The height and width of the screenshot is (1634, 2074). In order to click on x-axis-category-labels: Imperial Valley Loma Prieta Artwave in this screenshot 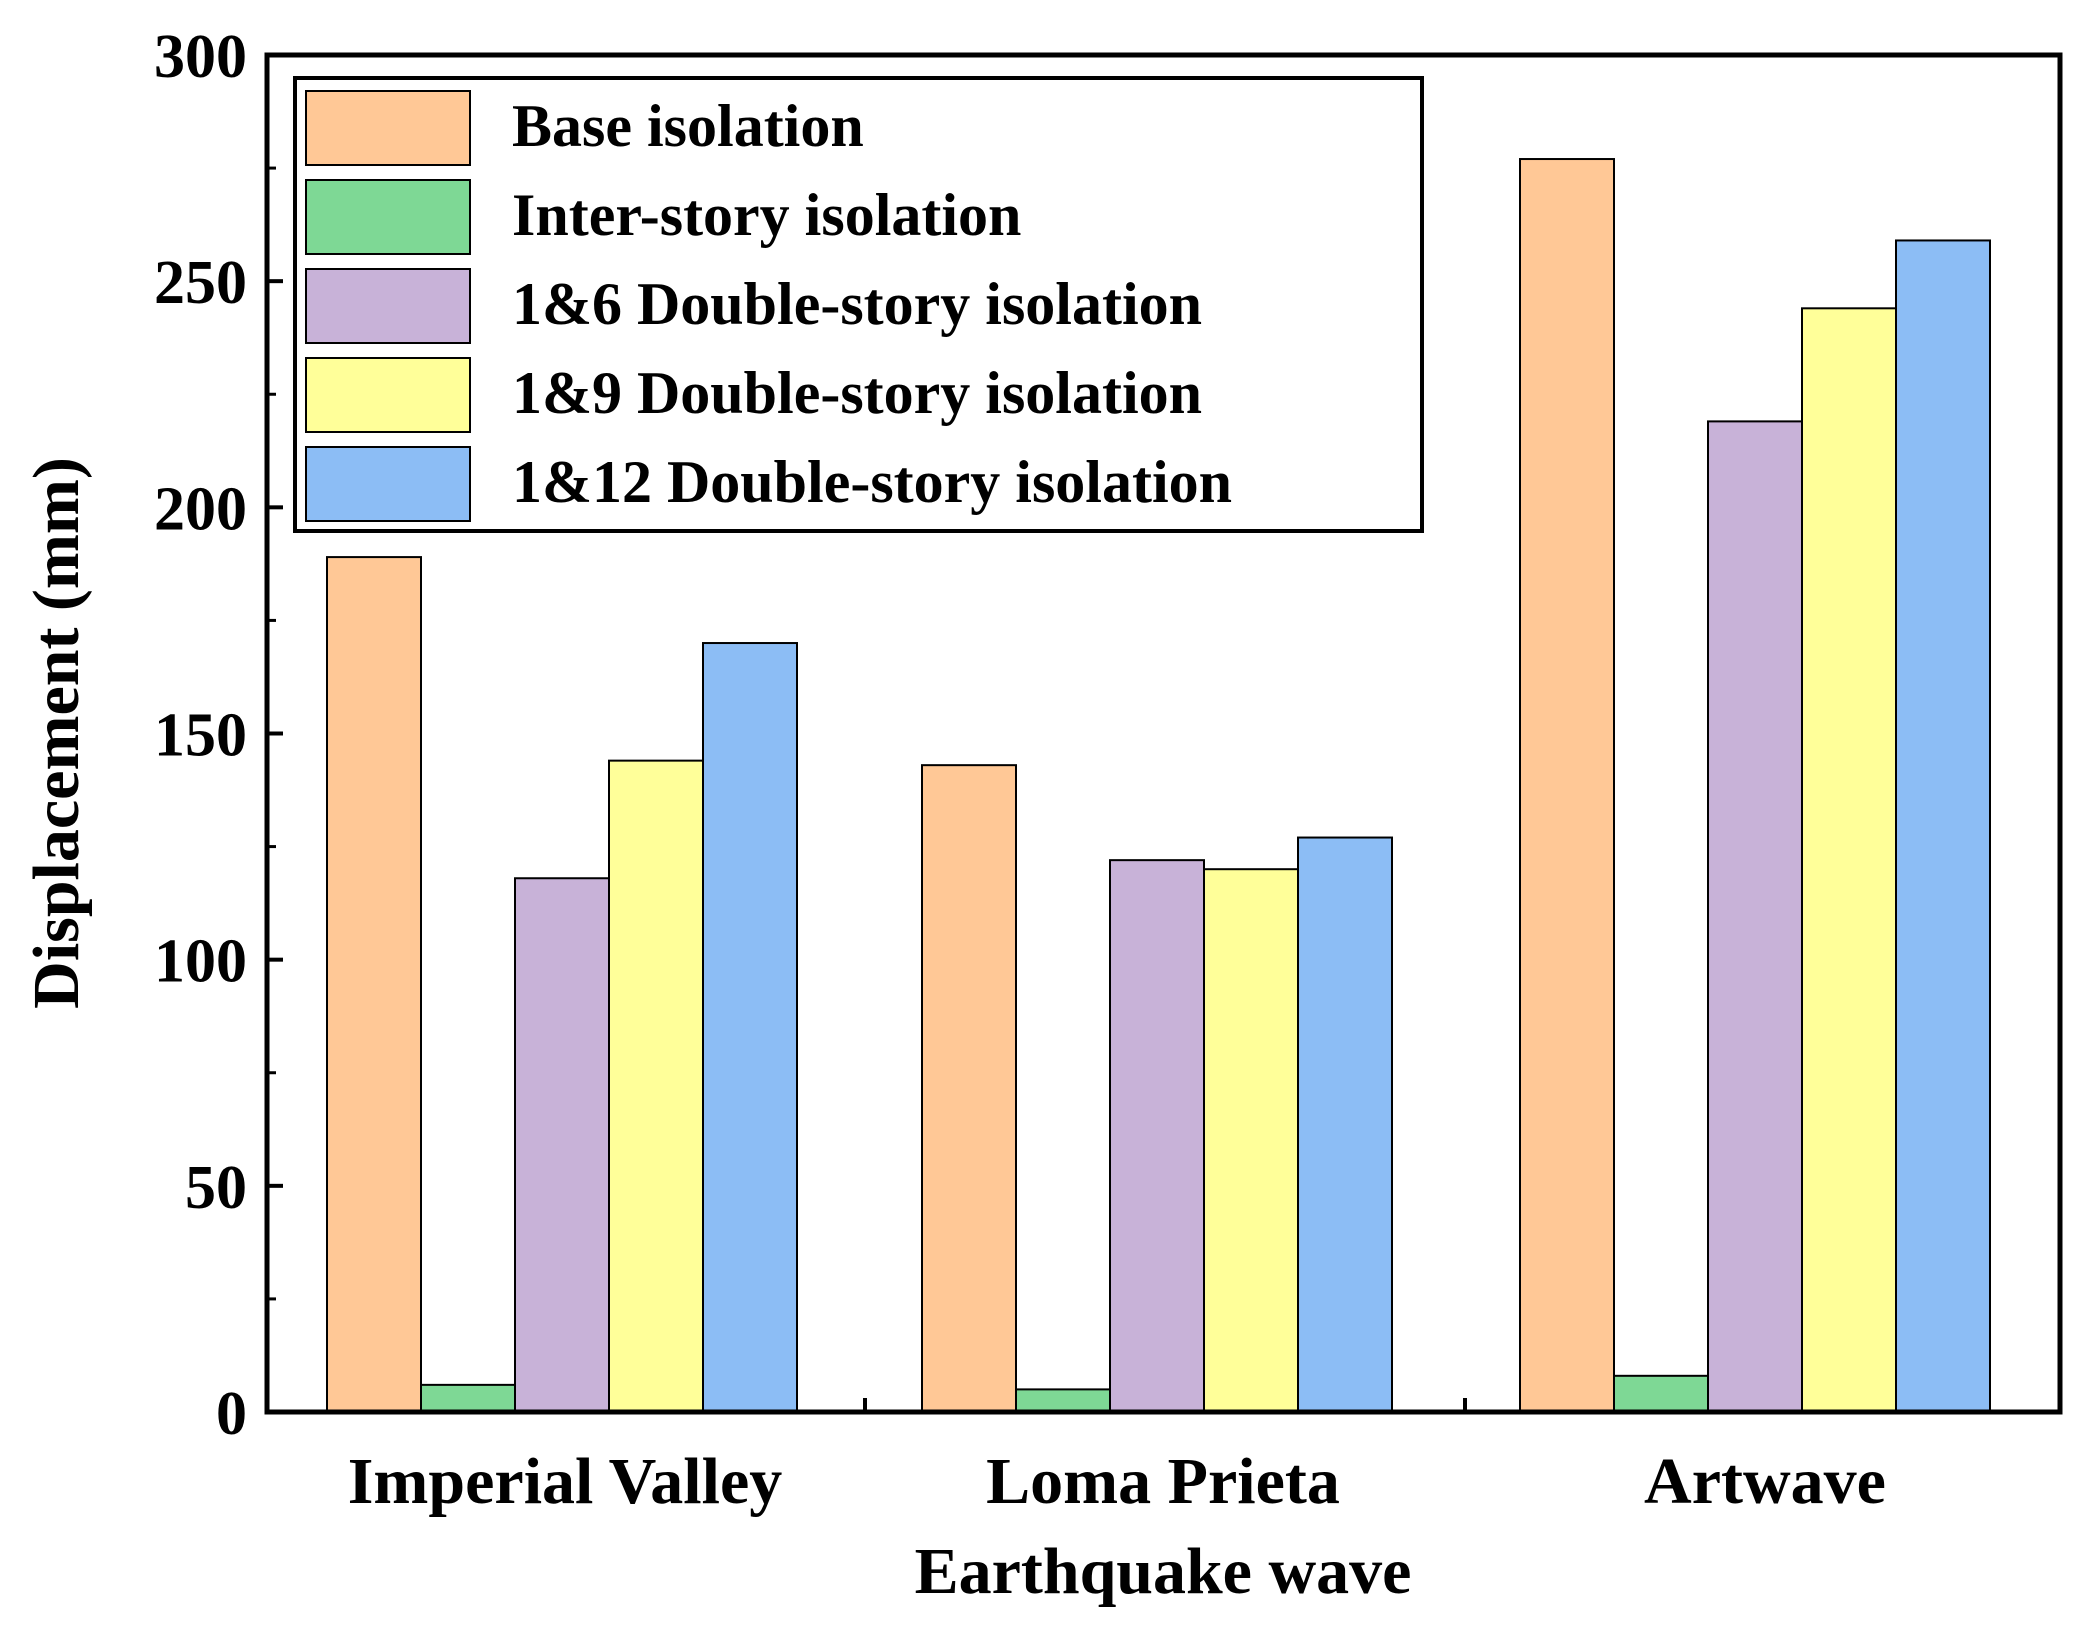, I will do `click(1117, 1458)`.